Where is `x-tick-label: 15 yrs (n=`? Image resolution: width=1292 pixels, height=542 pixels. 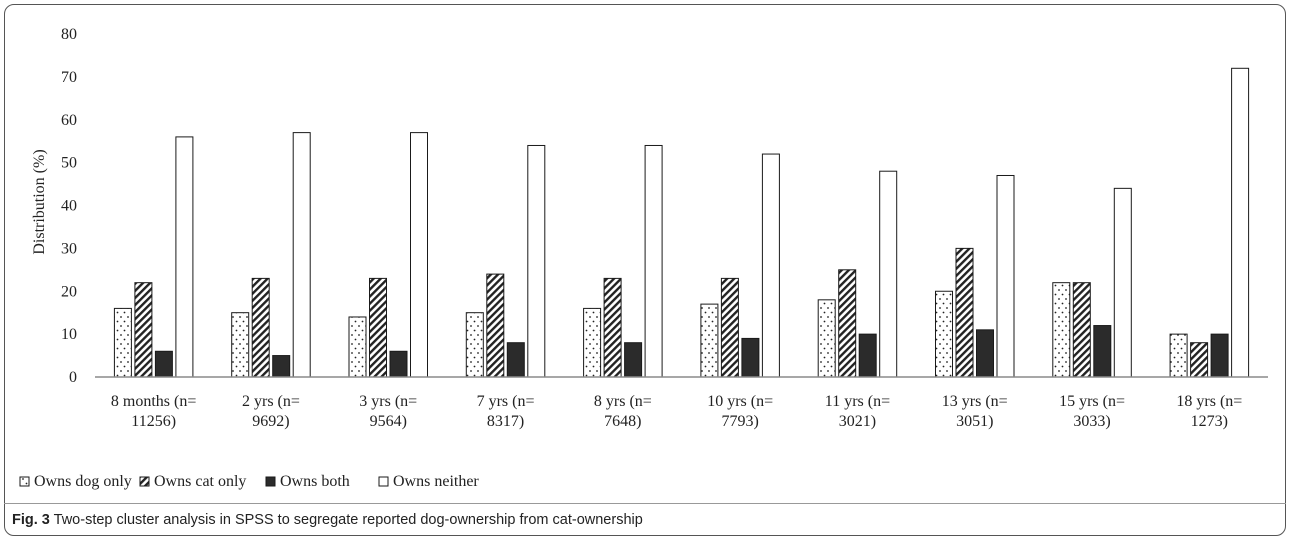 x-tick-label: 15 yrs (n= is located at coordinates (1092, 401).